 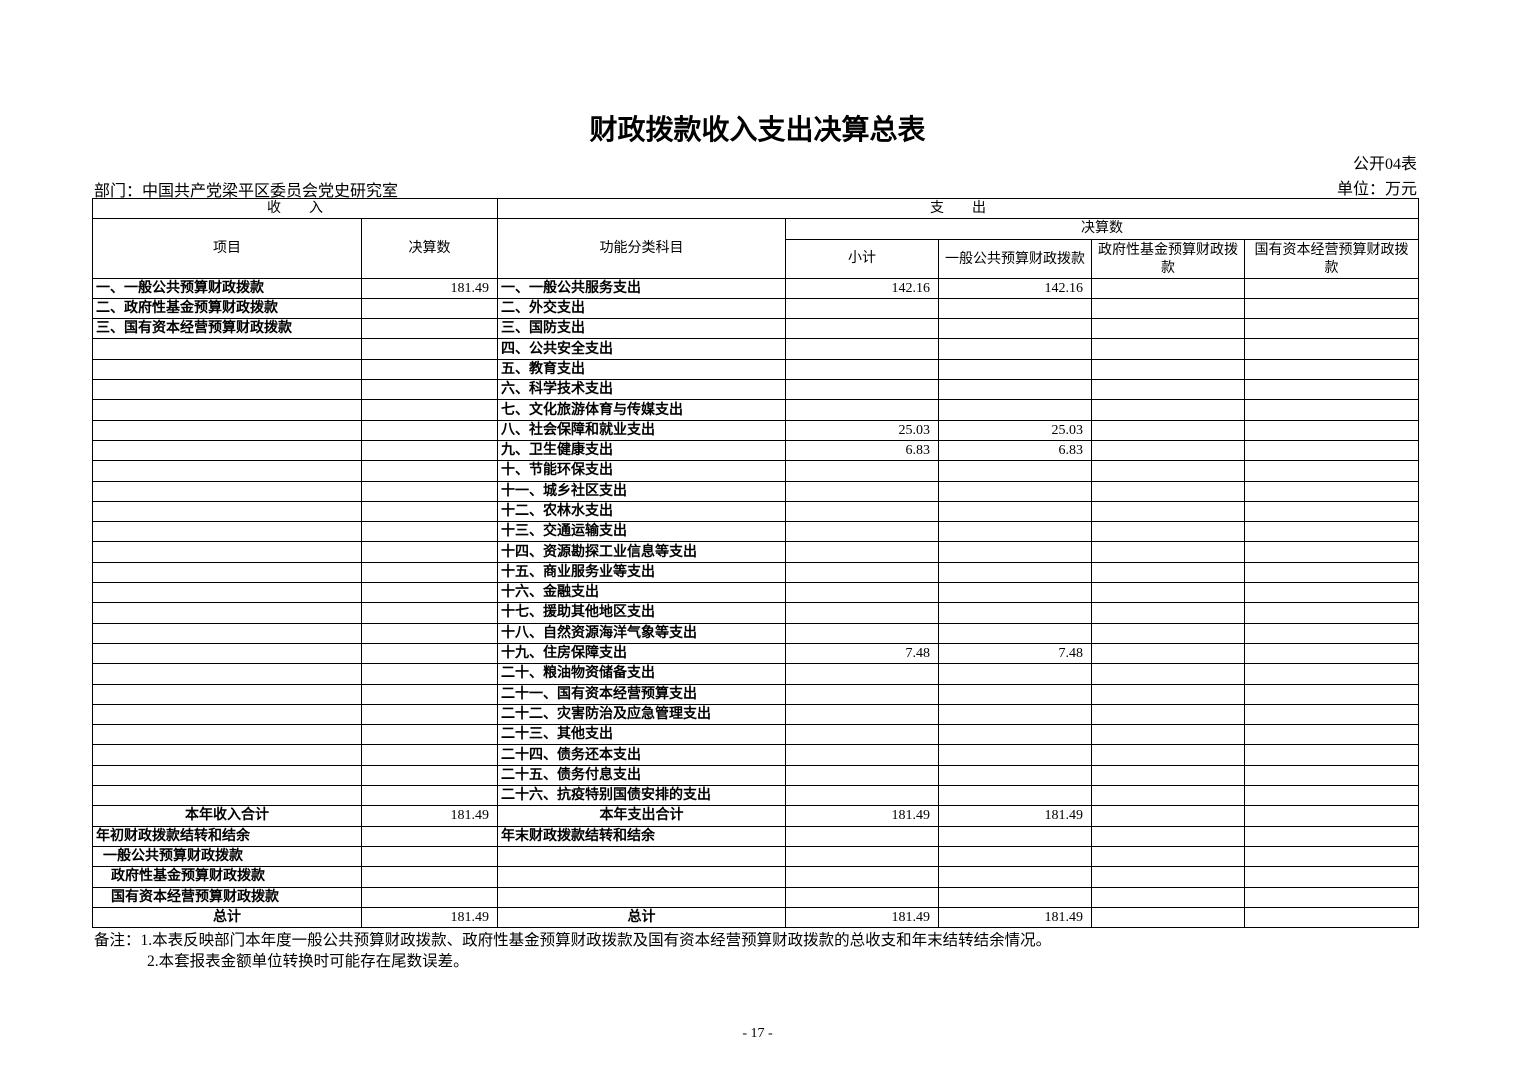 What do you see at coordinates (756, 511) in the screenshot?
I see `table-row: 十二、农林水支出` at bounding box center [756, 511].